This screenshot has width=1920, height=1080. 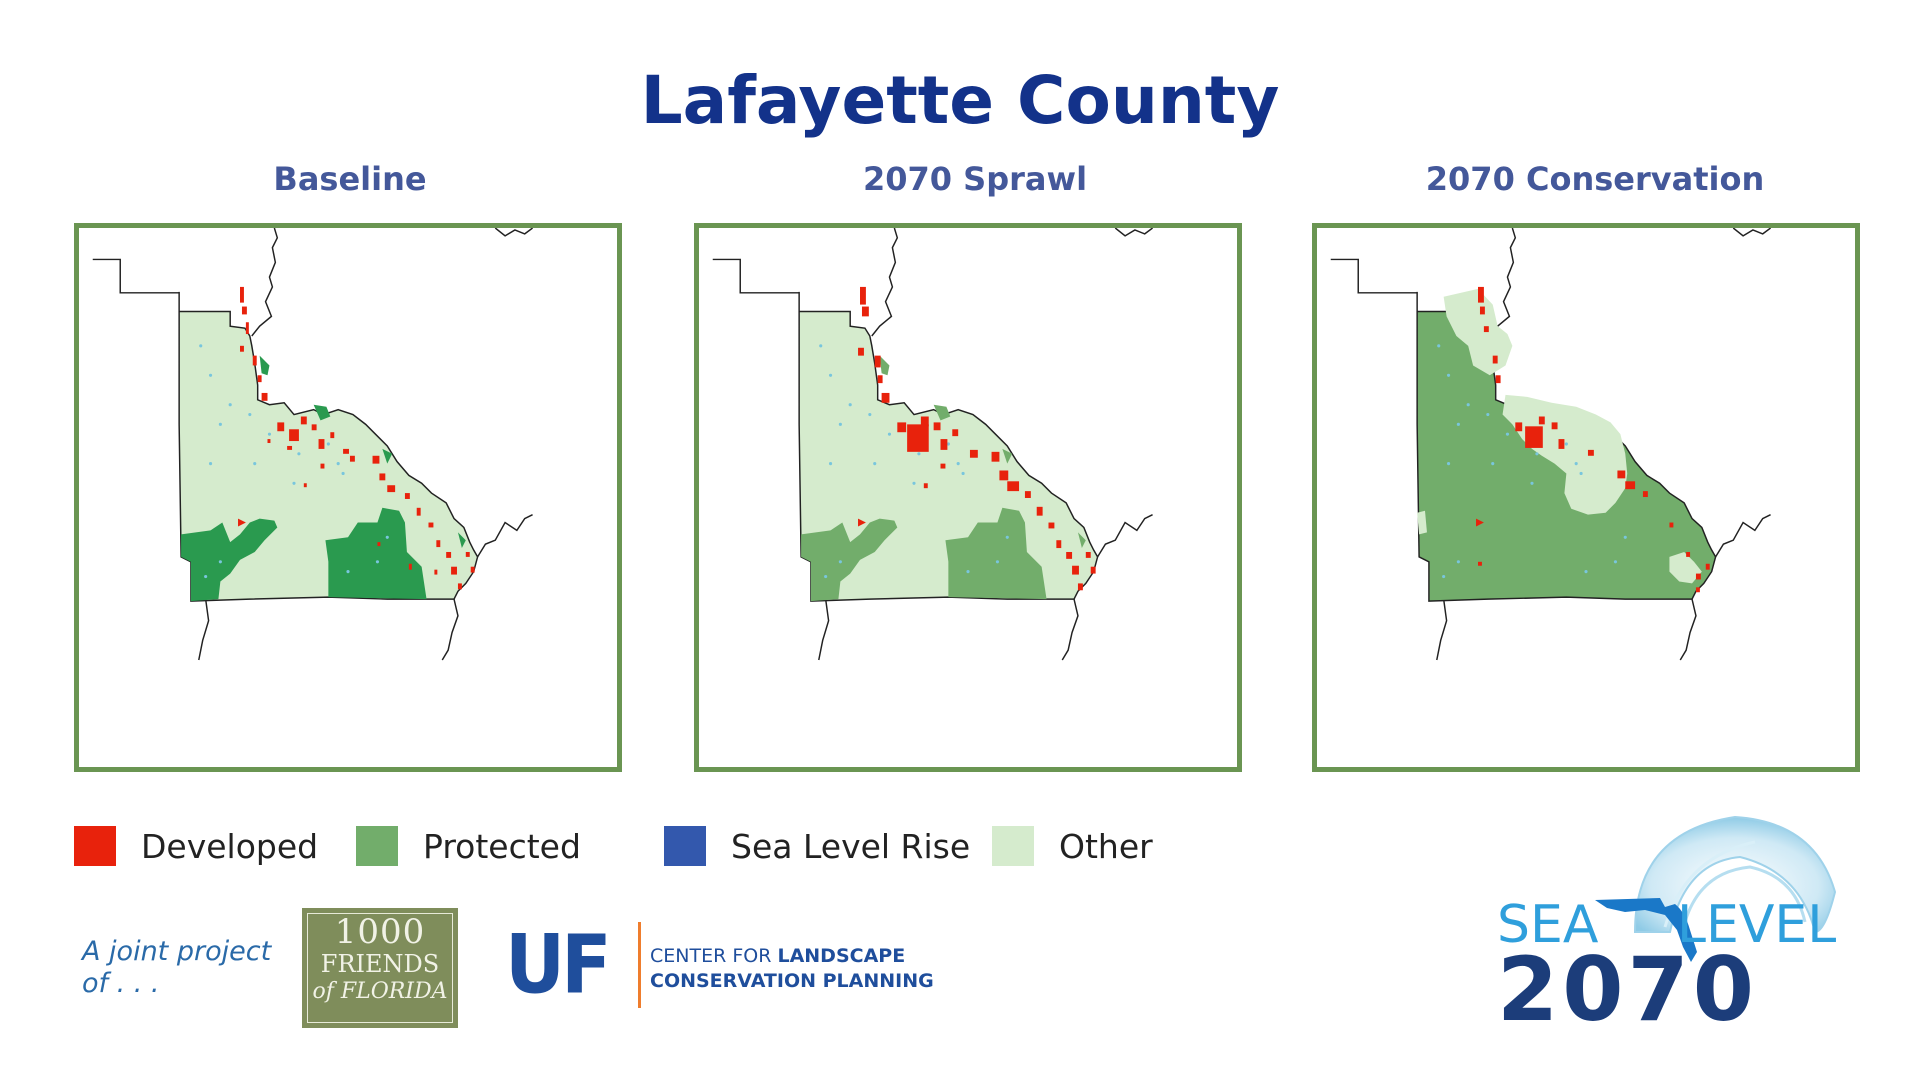 I want to click on map-sprawl, so click(x=968, y=497).